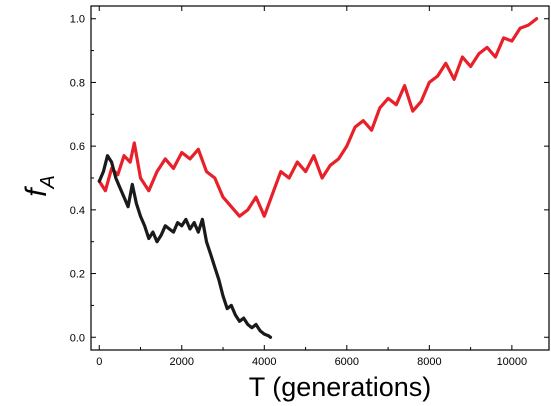  What do you see at coordinates (77, 338) in the screenshot?
I see `y-tick-label: 0.0` at bounding box center [77, 338].